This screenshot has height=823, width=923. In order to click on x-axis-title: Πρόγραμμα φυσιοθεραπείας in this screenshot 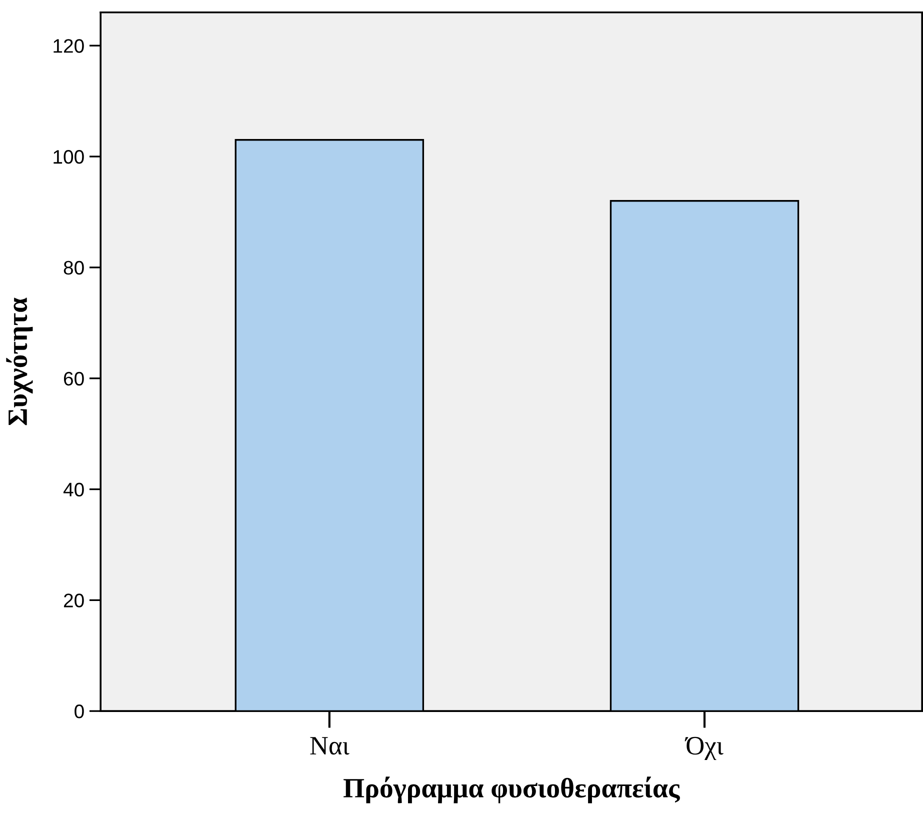, I will do `click(512, 790)`.